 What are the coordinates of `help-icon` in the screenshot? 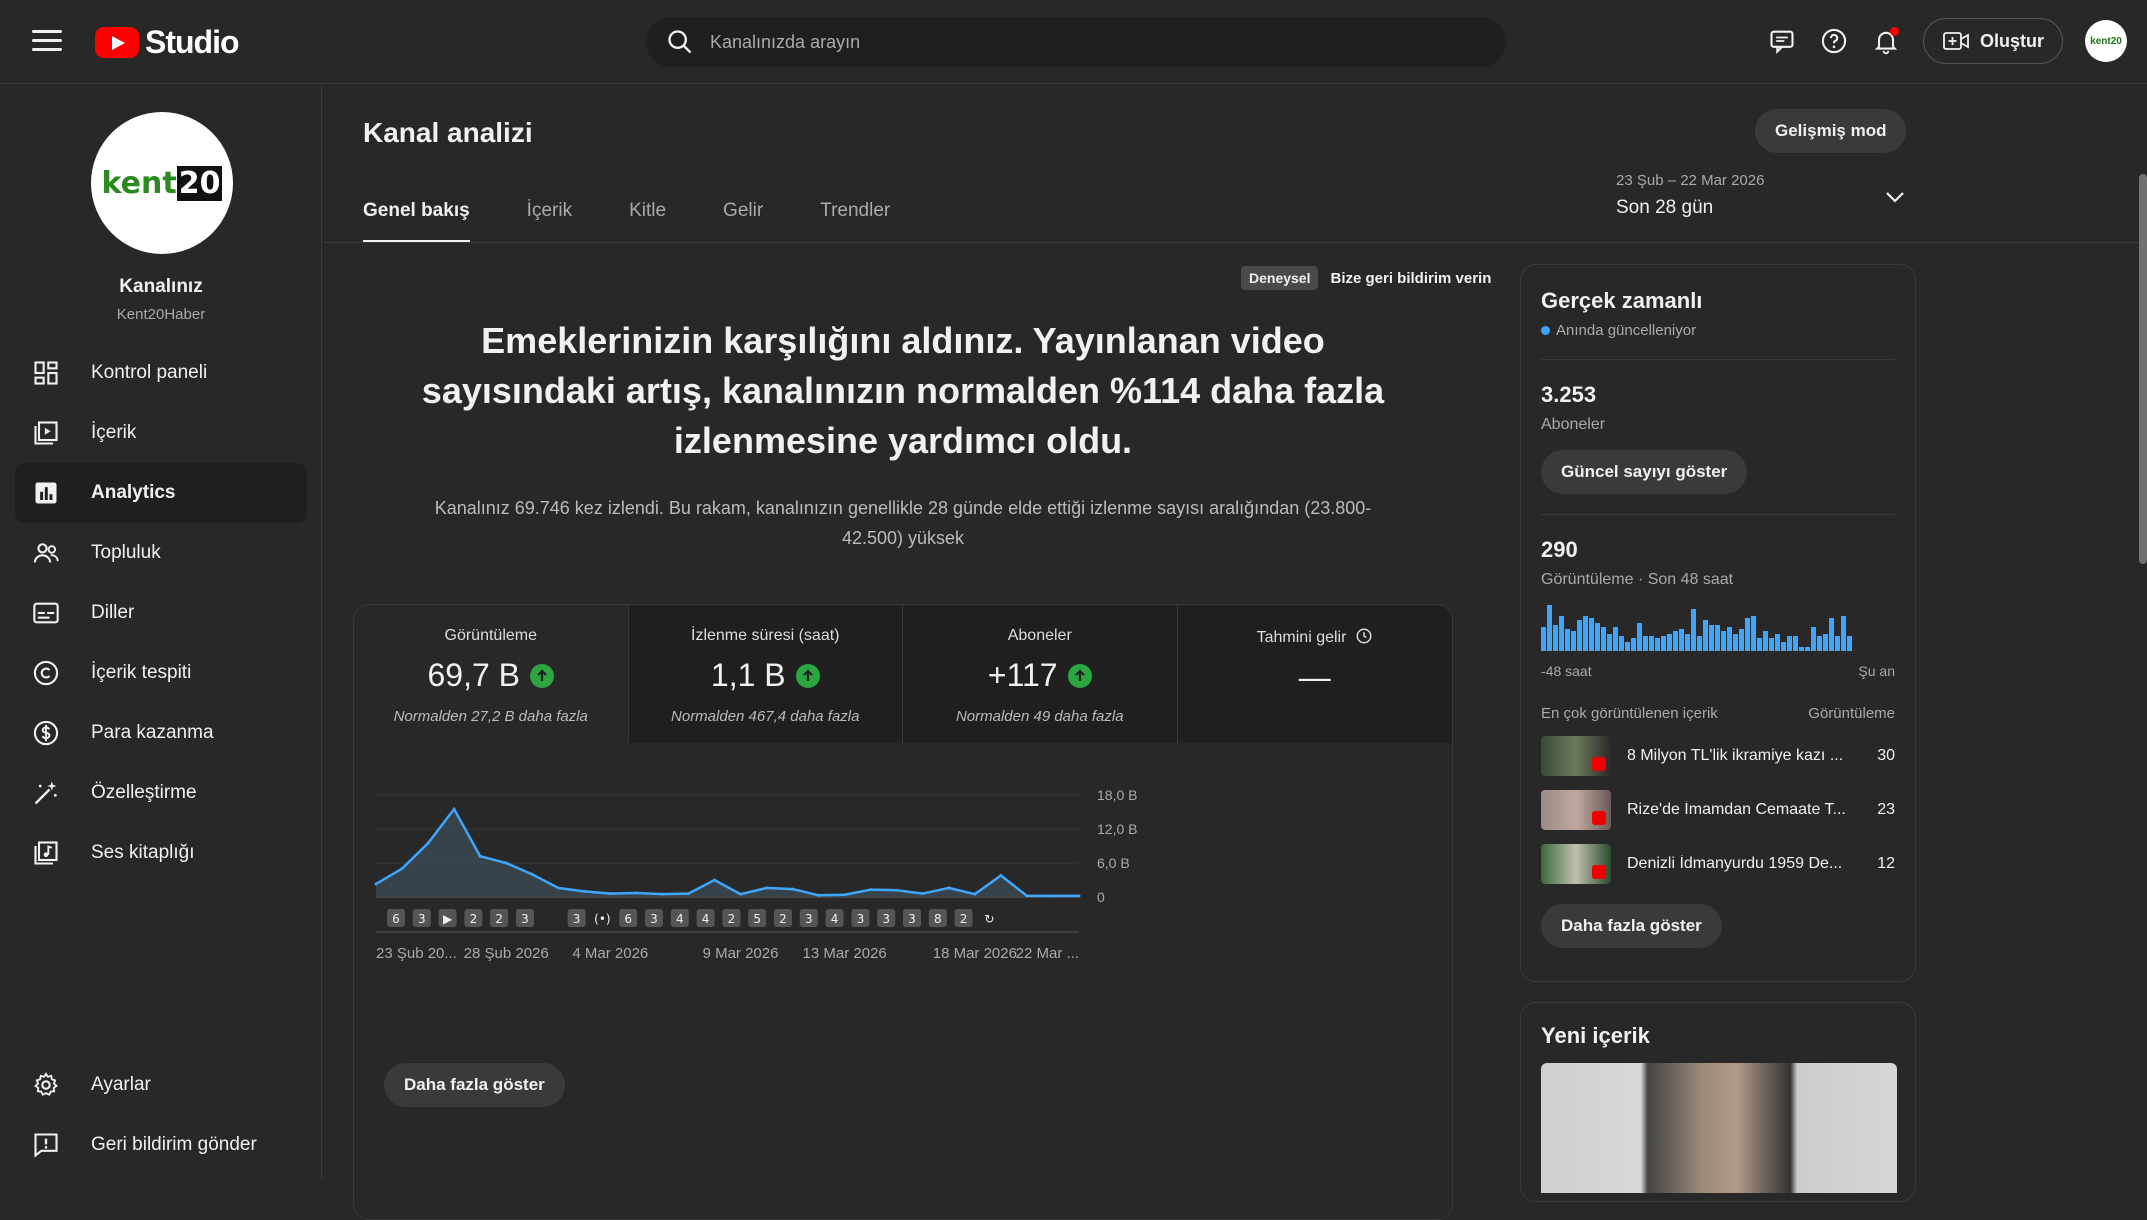 It's located at (1834, 41).